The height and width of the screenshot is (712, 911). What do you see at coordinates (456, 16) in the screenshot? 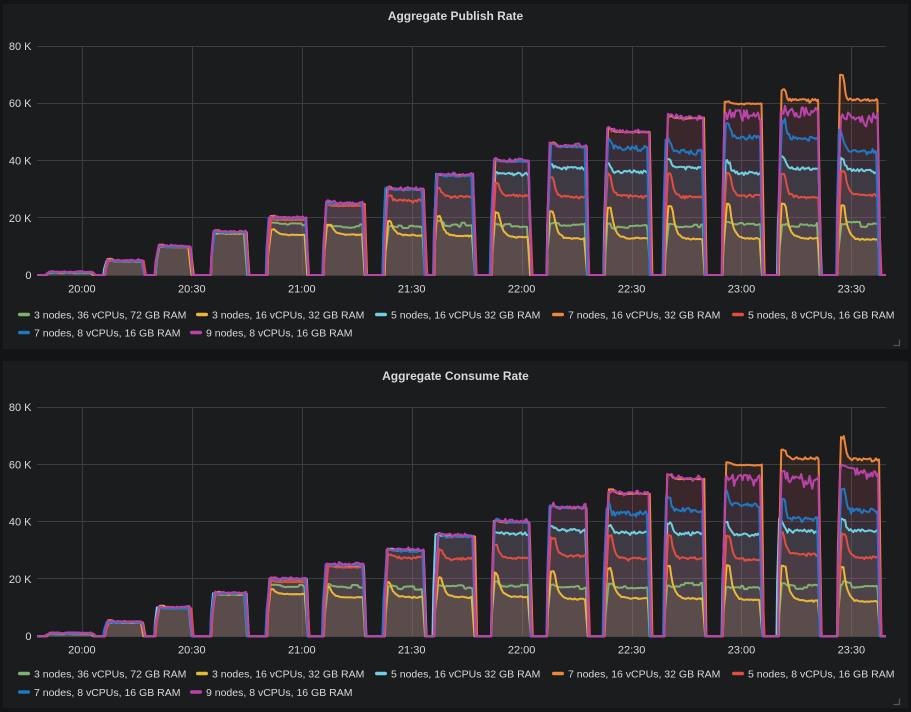
I see `svg-text: Aggregate Publish Rate` at bounding box center [456, 16].